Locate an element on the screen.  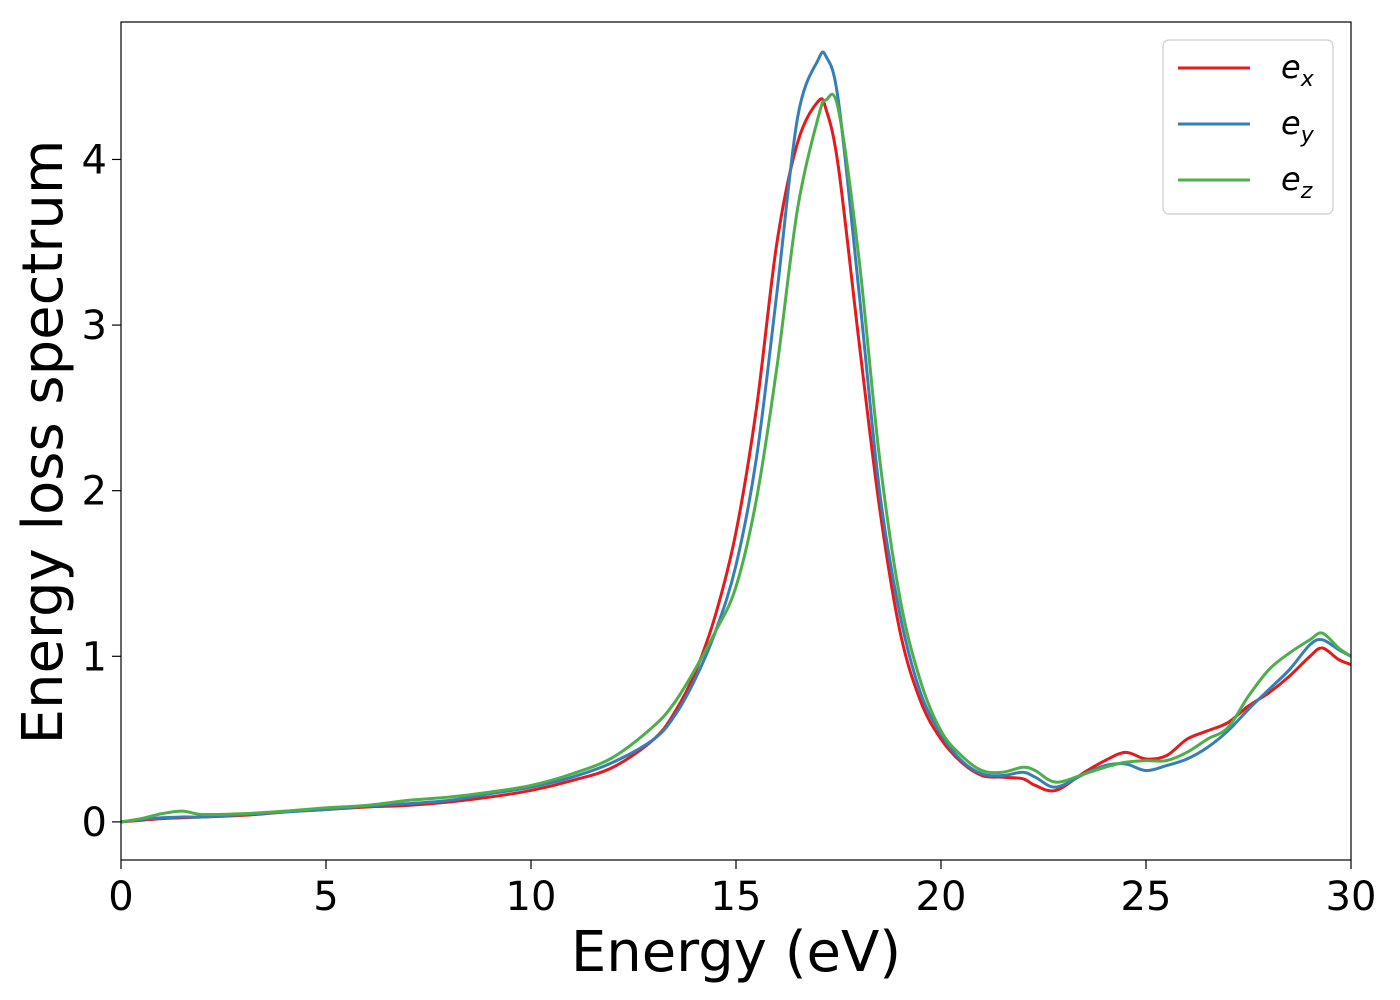
x-tick-label: 30 is located at coordinates (1351, 897).